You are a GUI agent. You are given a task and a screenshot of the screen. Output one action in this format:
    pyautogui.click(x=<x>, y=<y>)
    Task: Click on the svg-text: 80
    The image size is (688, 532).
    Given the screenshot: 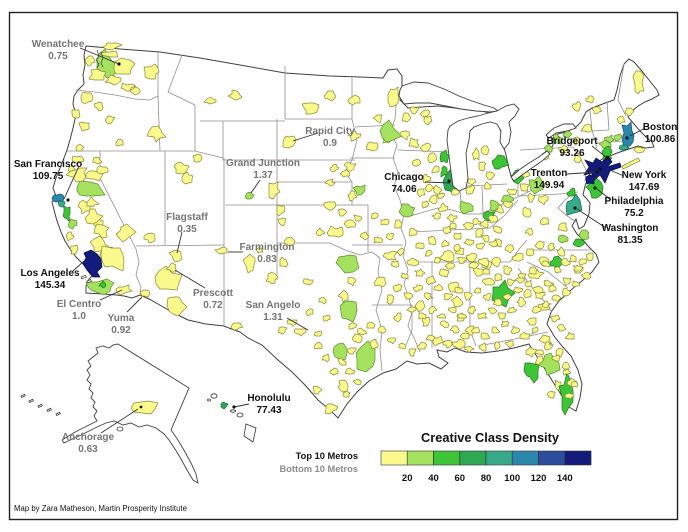 What is the action you would take?
    pyautogui.click(x=486, y=478)
    